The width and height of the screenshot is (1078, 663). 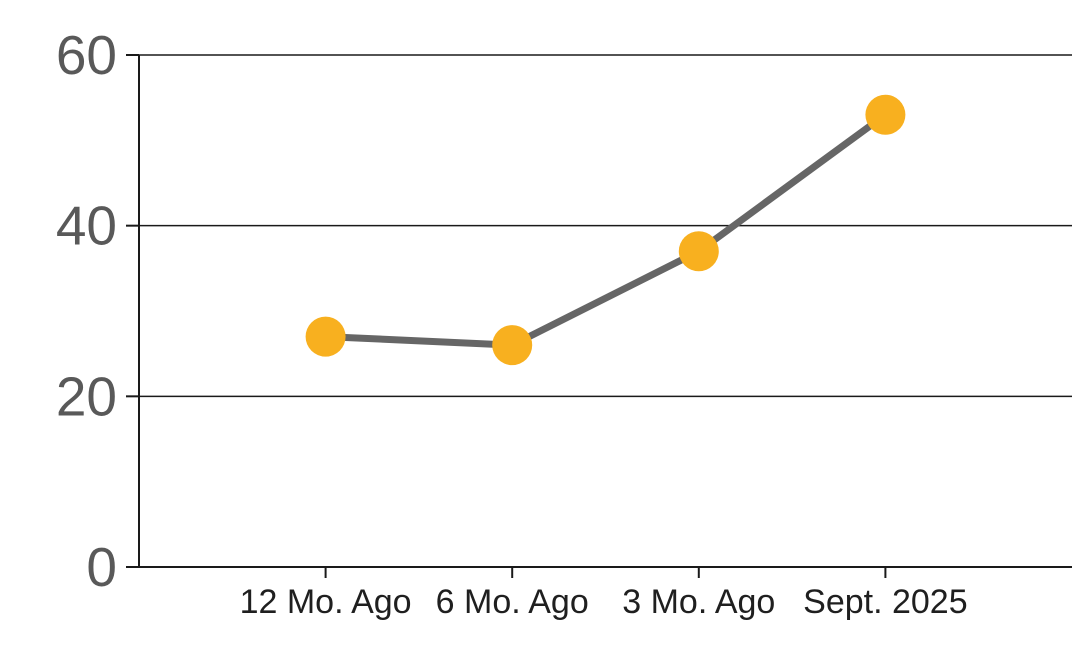 What do you see at coordinates (698, 602) in the screenshot?
I see `x-tick-label: 3 Mo. Ago` at bounding box center [698, 602].